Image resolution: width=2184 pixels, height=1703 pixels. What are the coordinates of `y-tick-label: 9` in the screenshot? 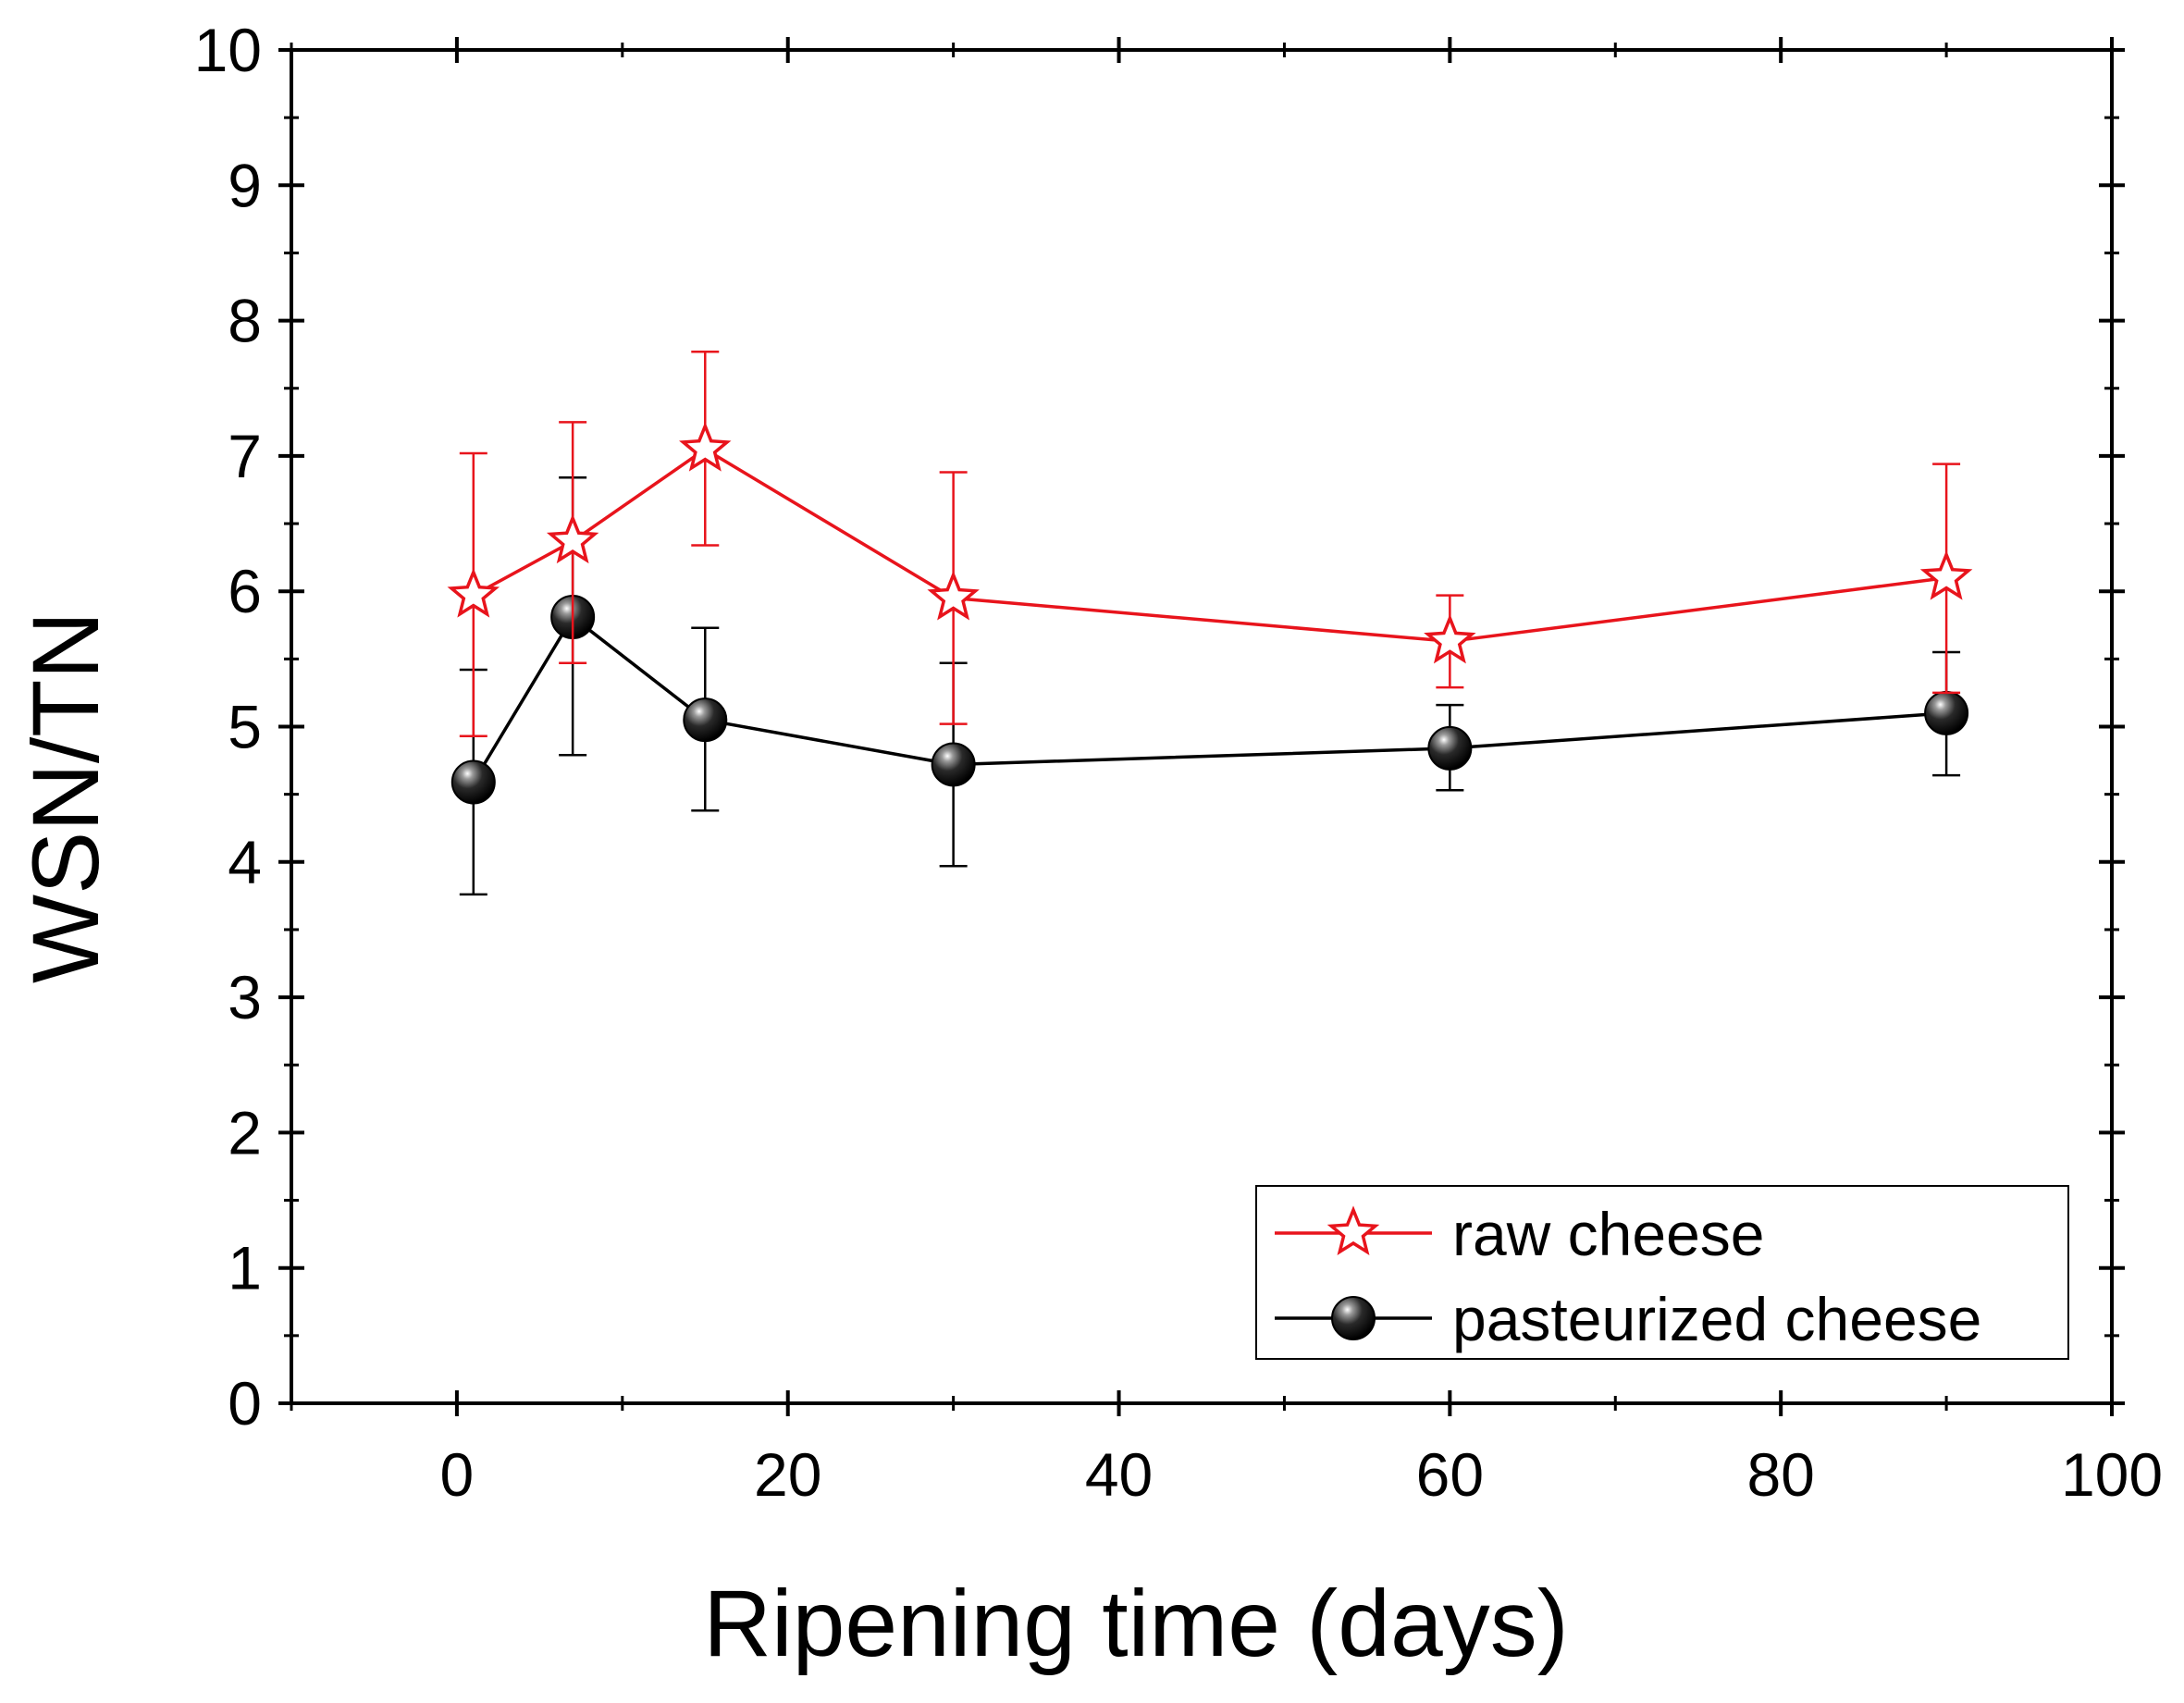 It's located at (245, 185).